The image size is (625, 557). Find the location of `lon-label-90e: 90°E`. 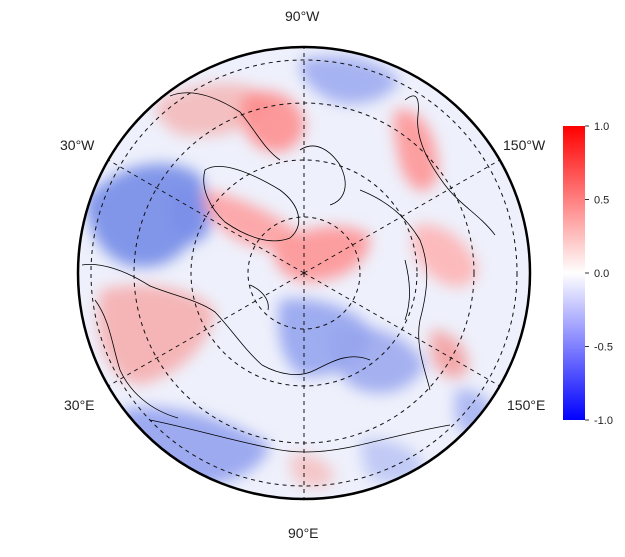

lon-label-90e: 90°E is located at coordinates (303, 533).